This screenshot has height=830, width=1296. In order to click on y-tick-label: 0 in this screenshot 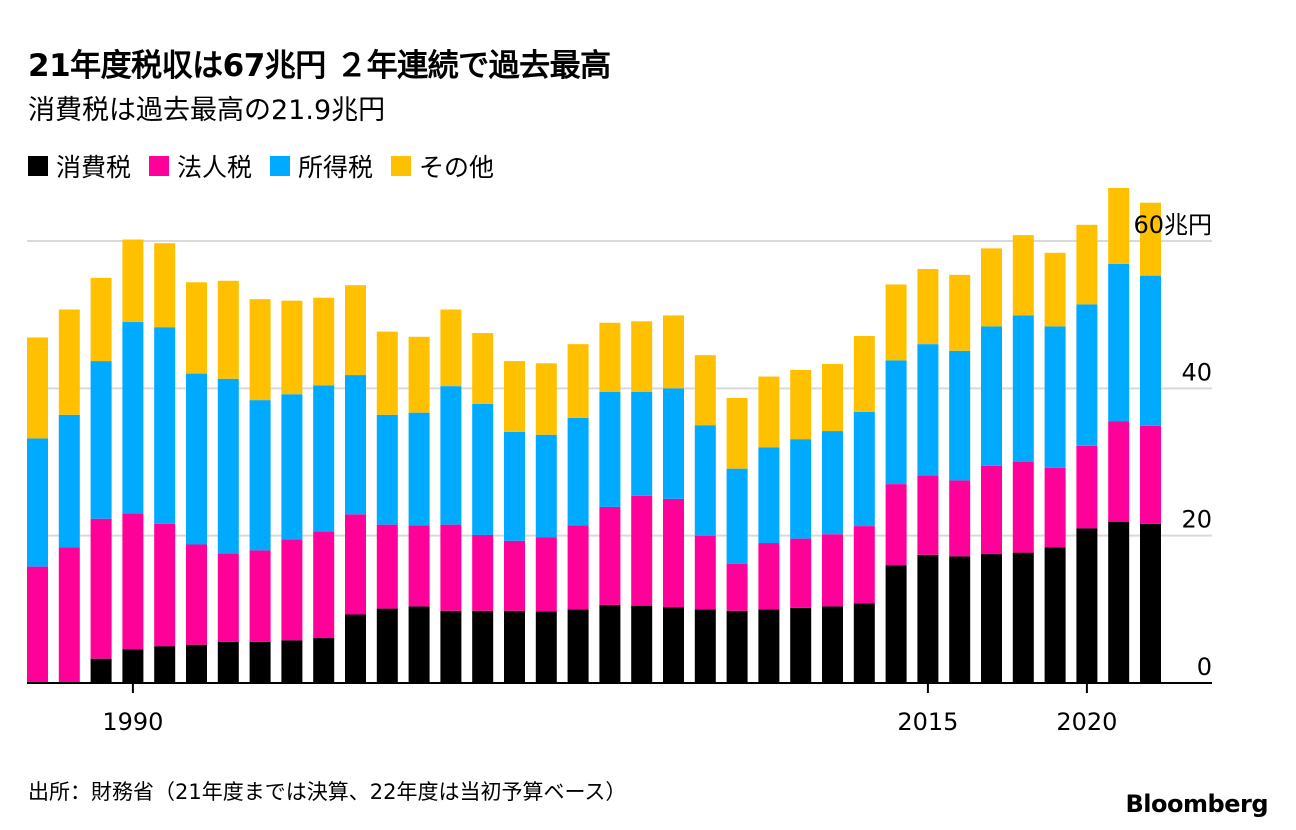, I will do `click(1204, 667)`.